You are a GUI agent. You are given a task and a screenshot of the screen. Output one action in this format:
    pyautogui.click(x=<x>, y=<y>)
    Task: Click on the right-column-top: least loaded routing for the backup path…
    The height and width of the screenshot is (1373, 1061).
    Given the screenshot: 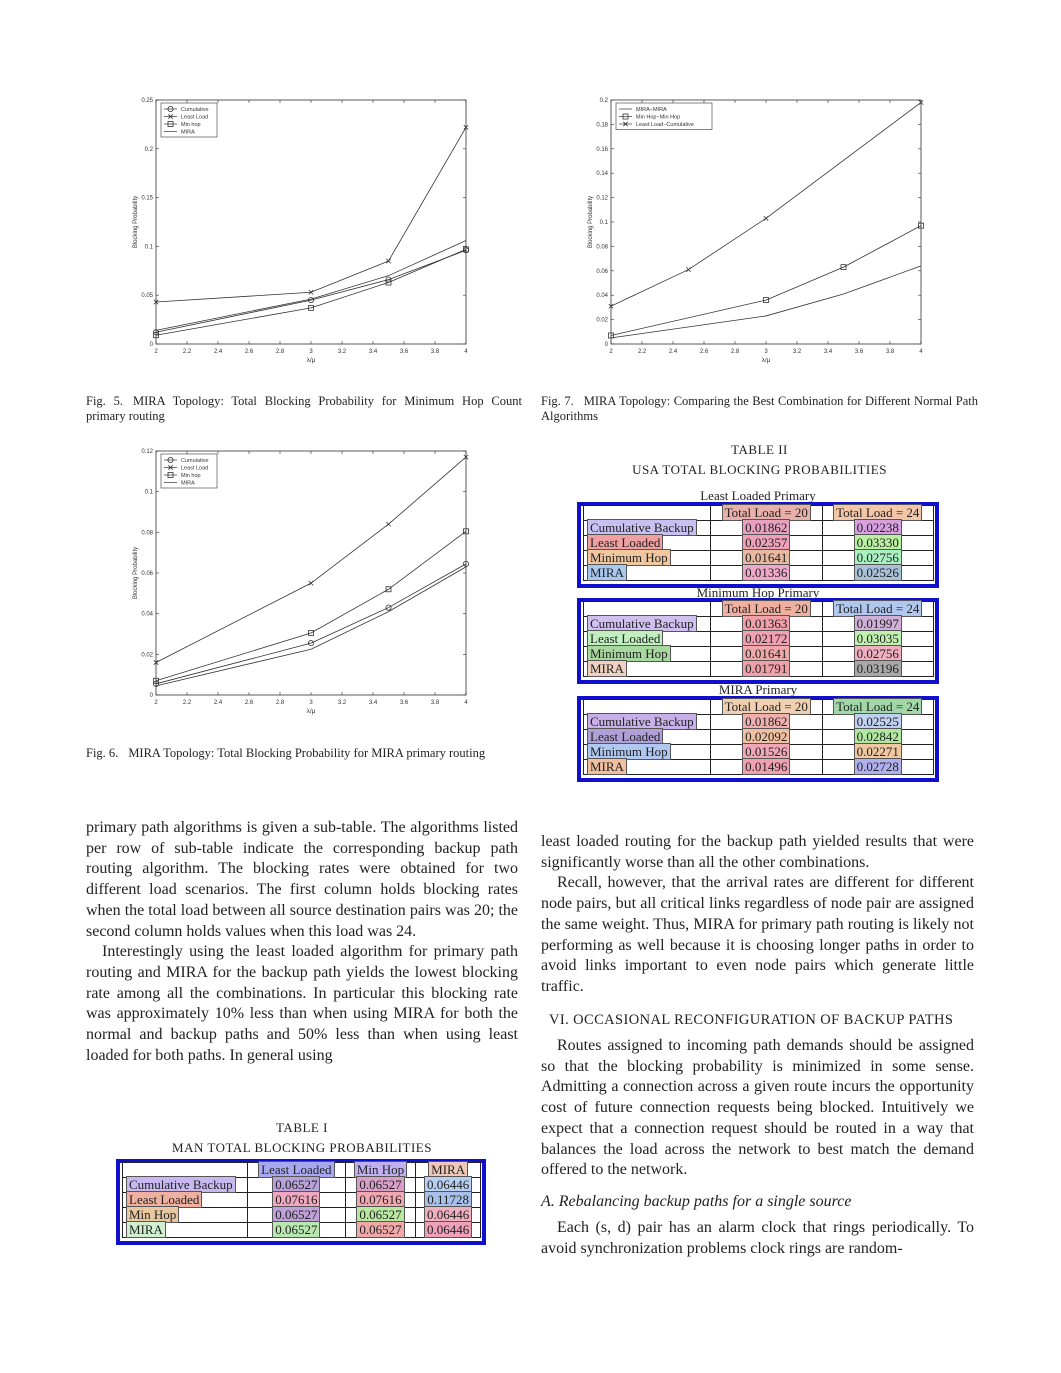 What is the action you would take?
    pyautogui.click(x=757, y=915)
    